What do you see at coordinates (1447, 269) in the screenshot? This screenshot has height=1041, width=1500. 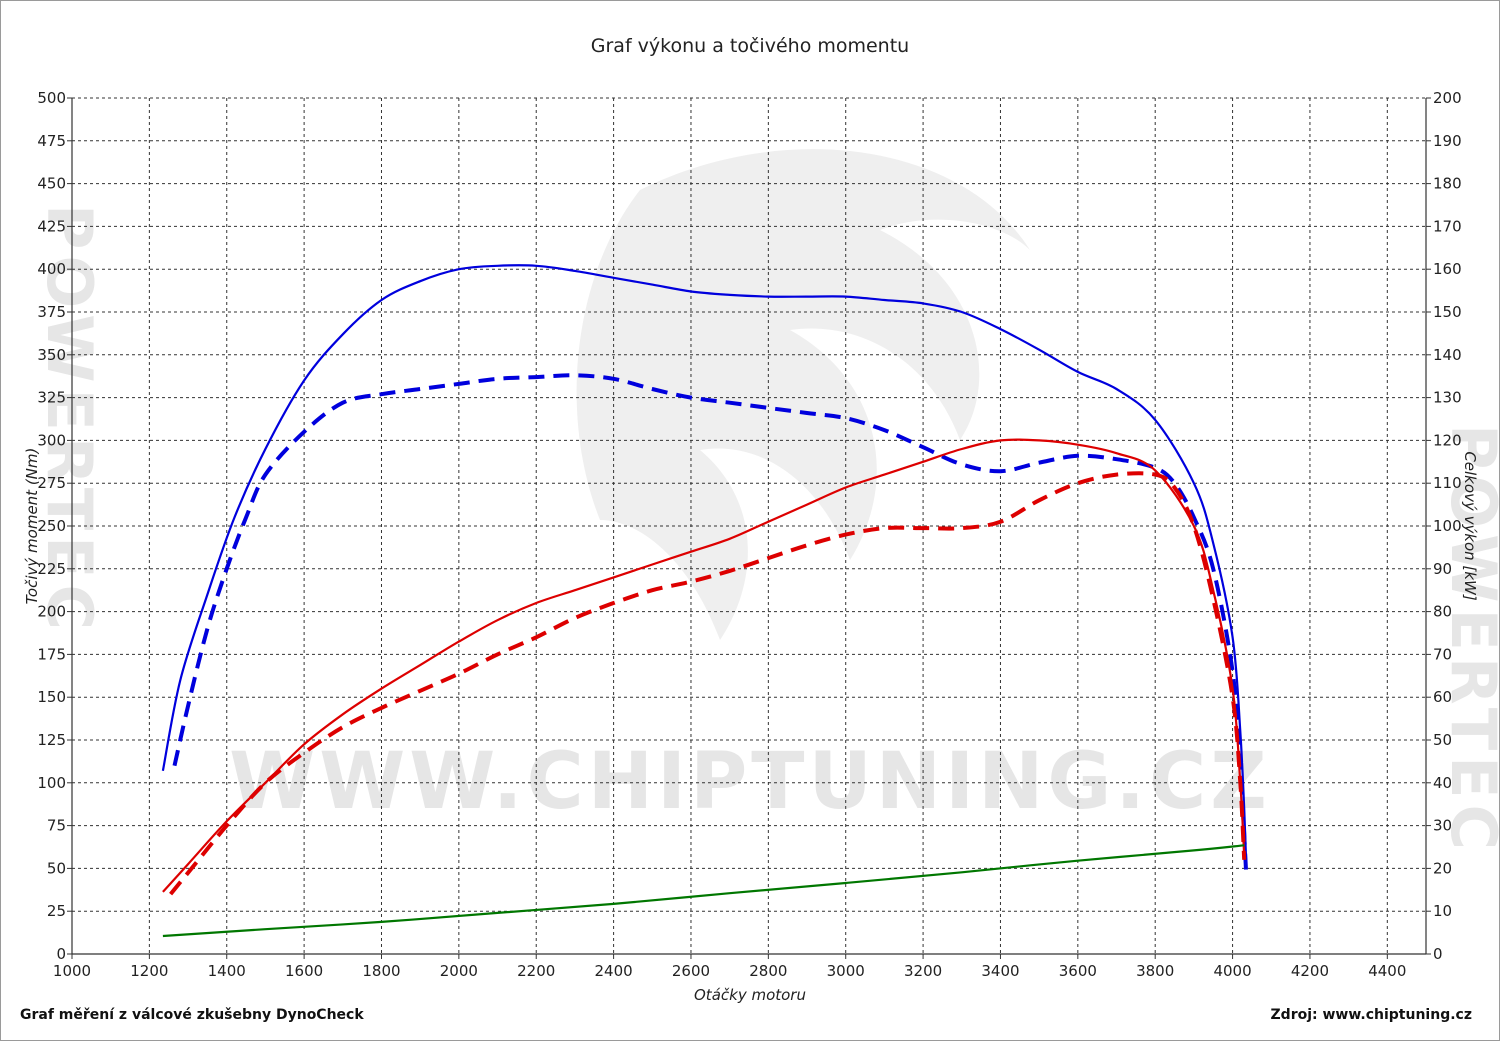 I see `y-right-tick-label: 160` at bounding box center [1447, 269].